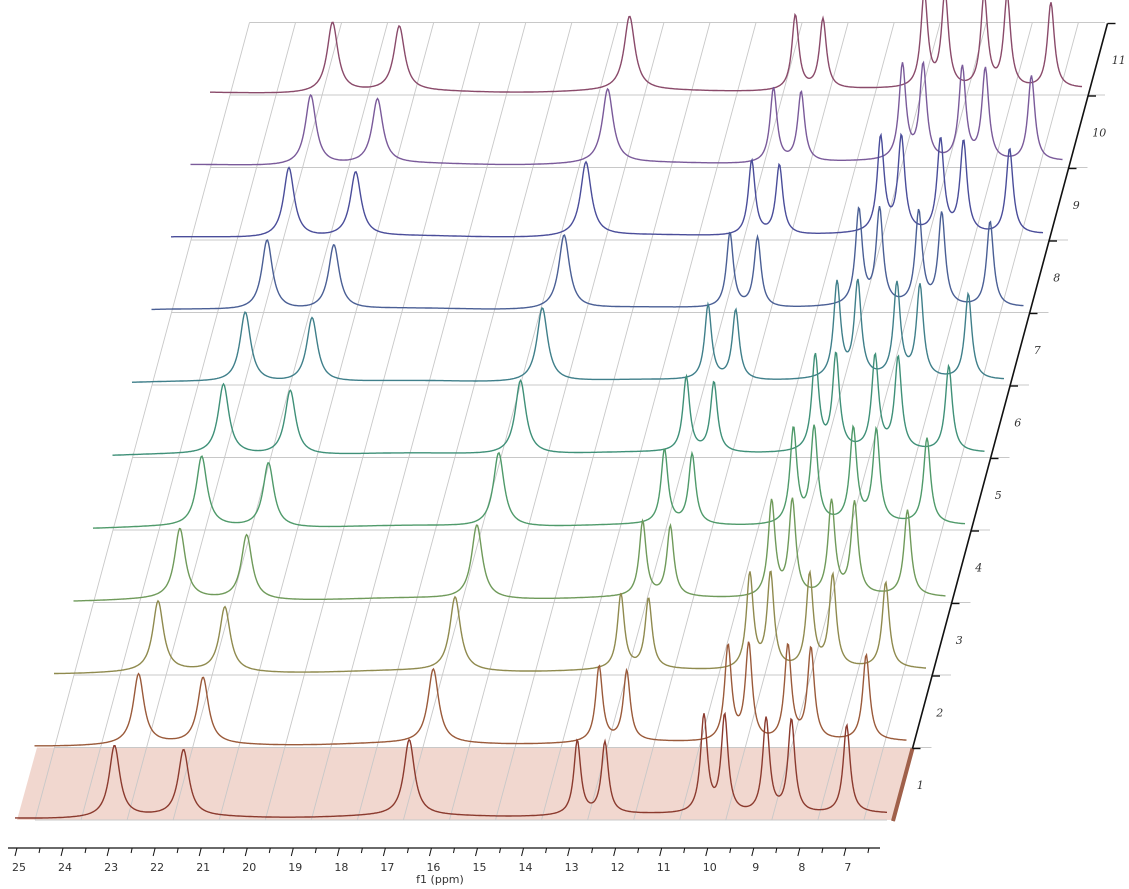 This screenshot has width=1129, height=889. What do you see at coordinates (847, 867) in the screenshot?
I see `x-axis-tick-label: 7` at bounding box center [847, 867].